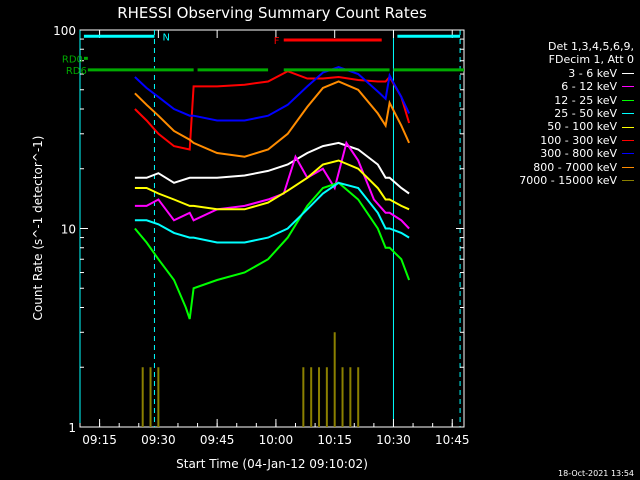 This screenshot has height=480, width=640. Describe the element at coordinates (68, 230) in the screenshot. I see `y-tick-label: 10` at that location.